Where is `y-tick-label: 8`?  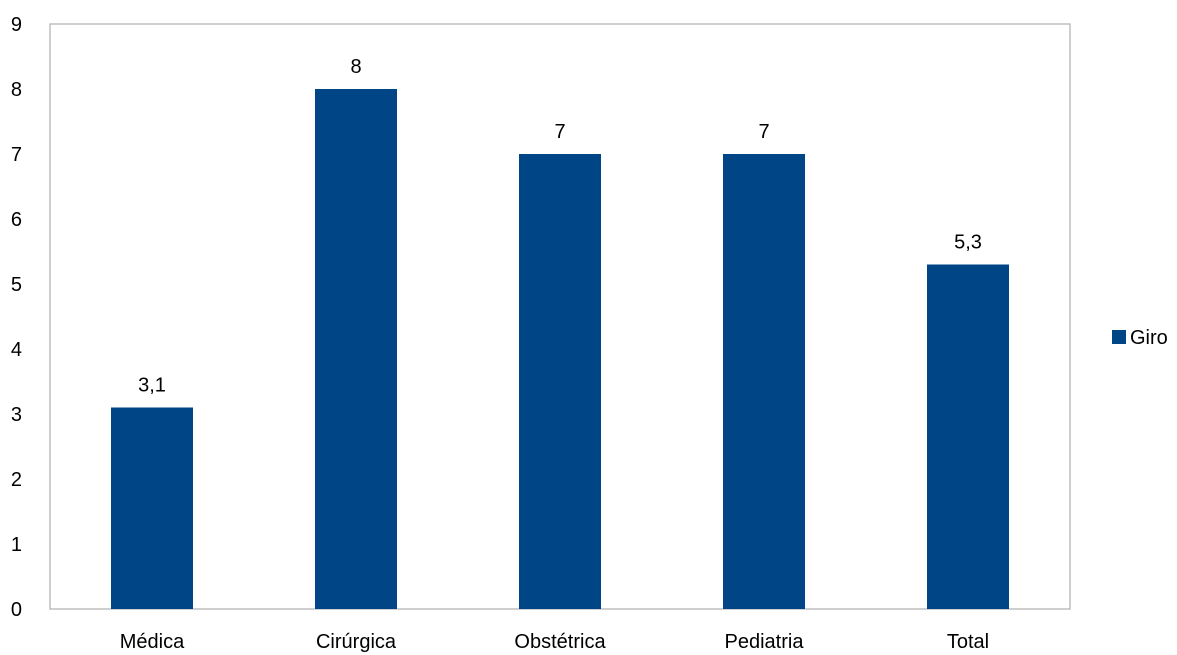
y-tick-label: 8 is located at coordinates (16, 90).